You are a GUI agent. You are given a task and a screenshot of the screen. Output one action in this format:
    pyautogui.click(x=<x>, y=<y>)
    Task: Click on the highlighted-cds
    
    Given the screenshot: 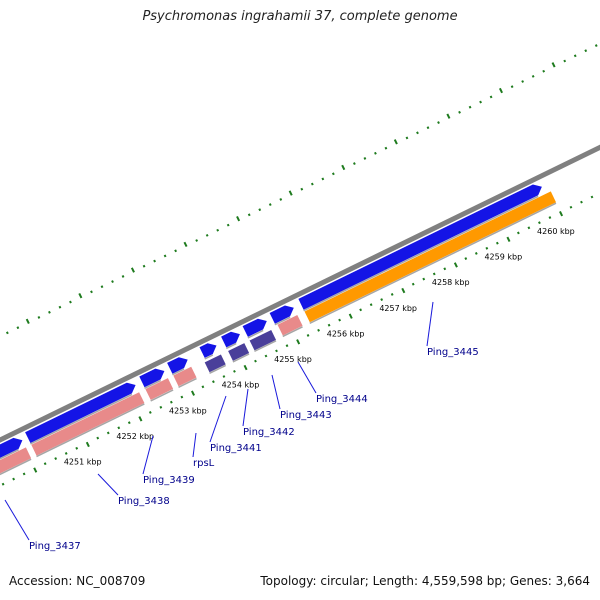 What is the action you would take?
    pyautogui.click(x=430, y=257)
    